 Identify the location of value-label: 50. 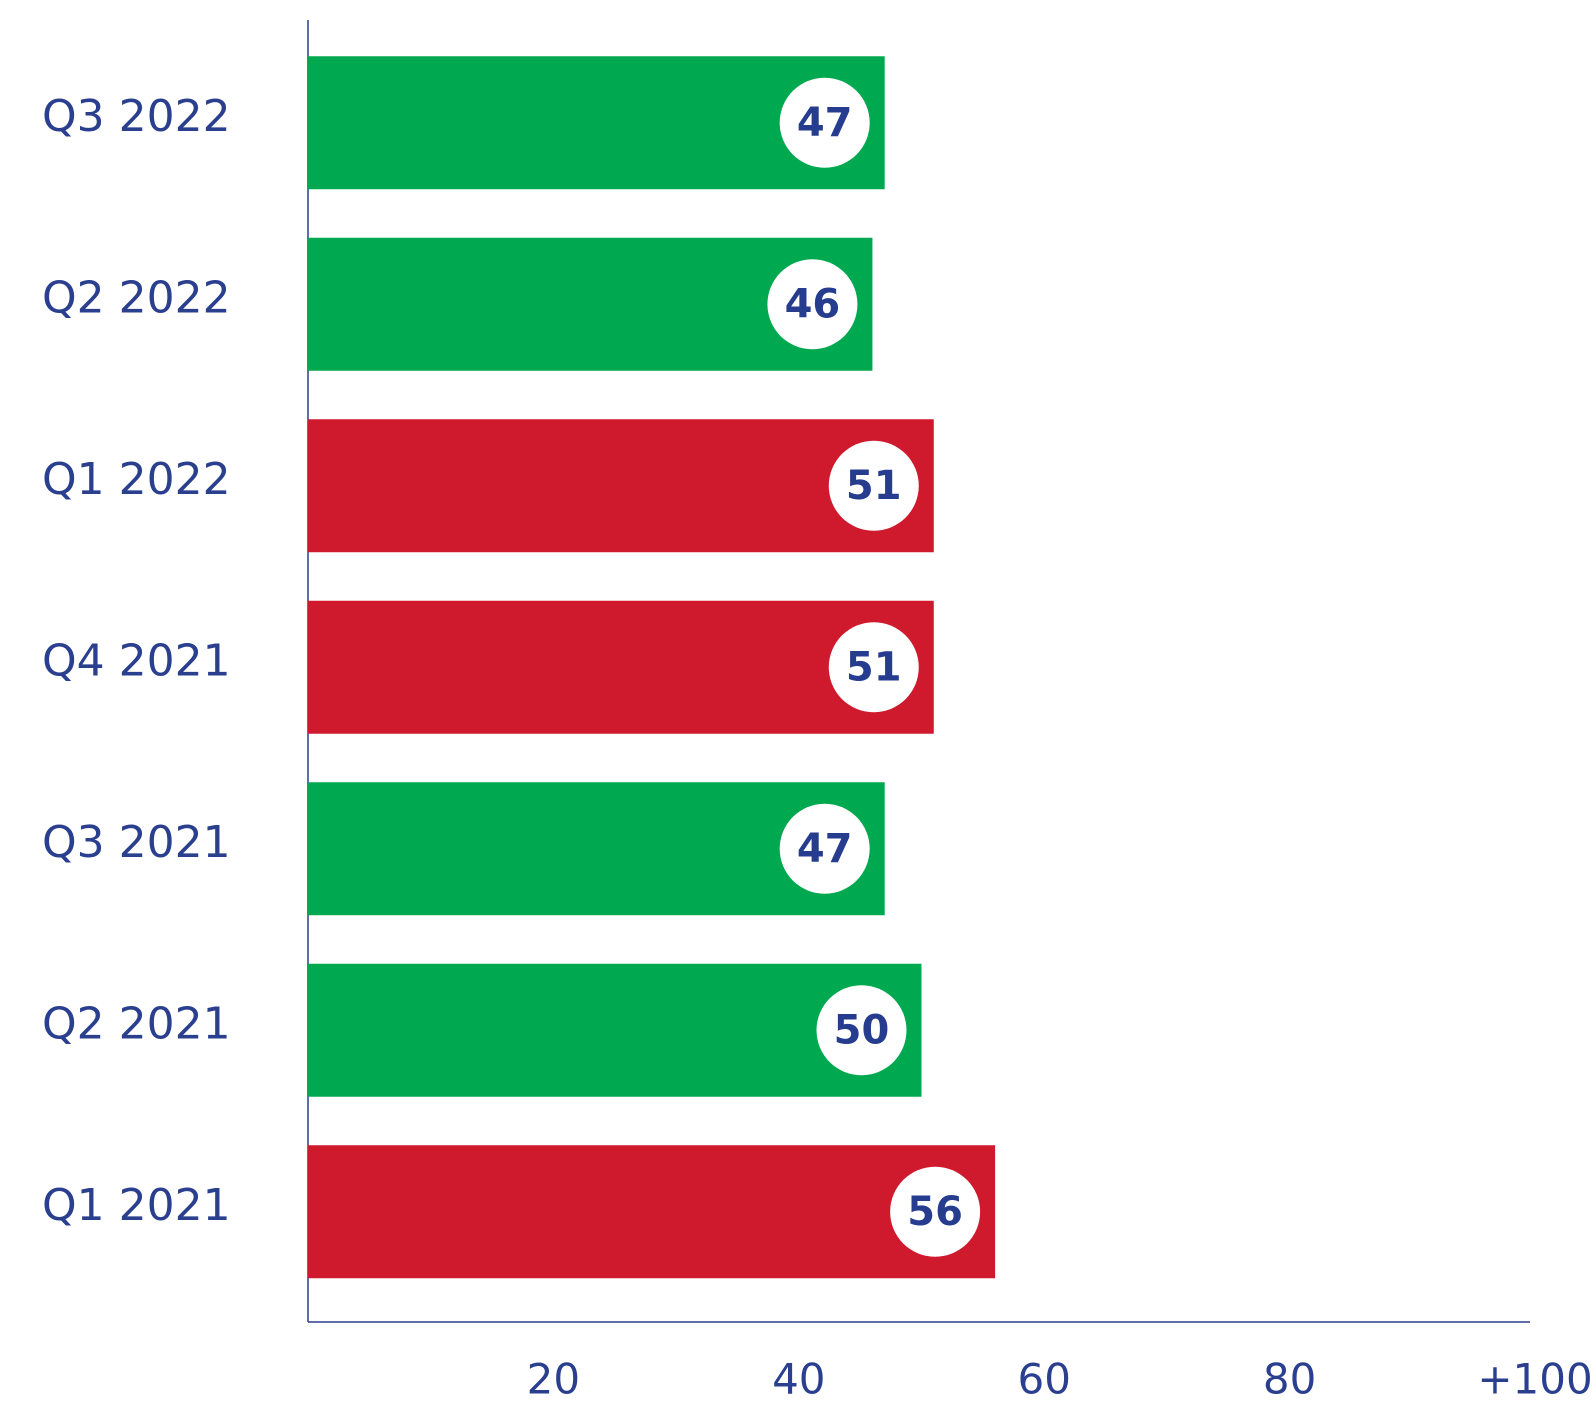
(862, 1030).